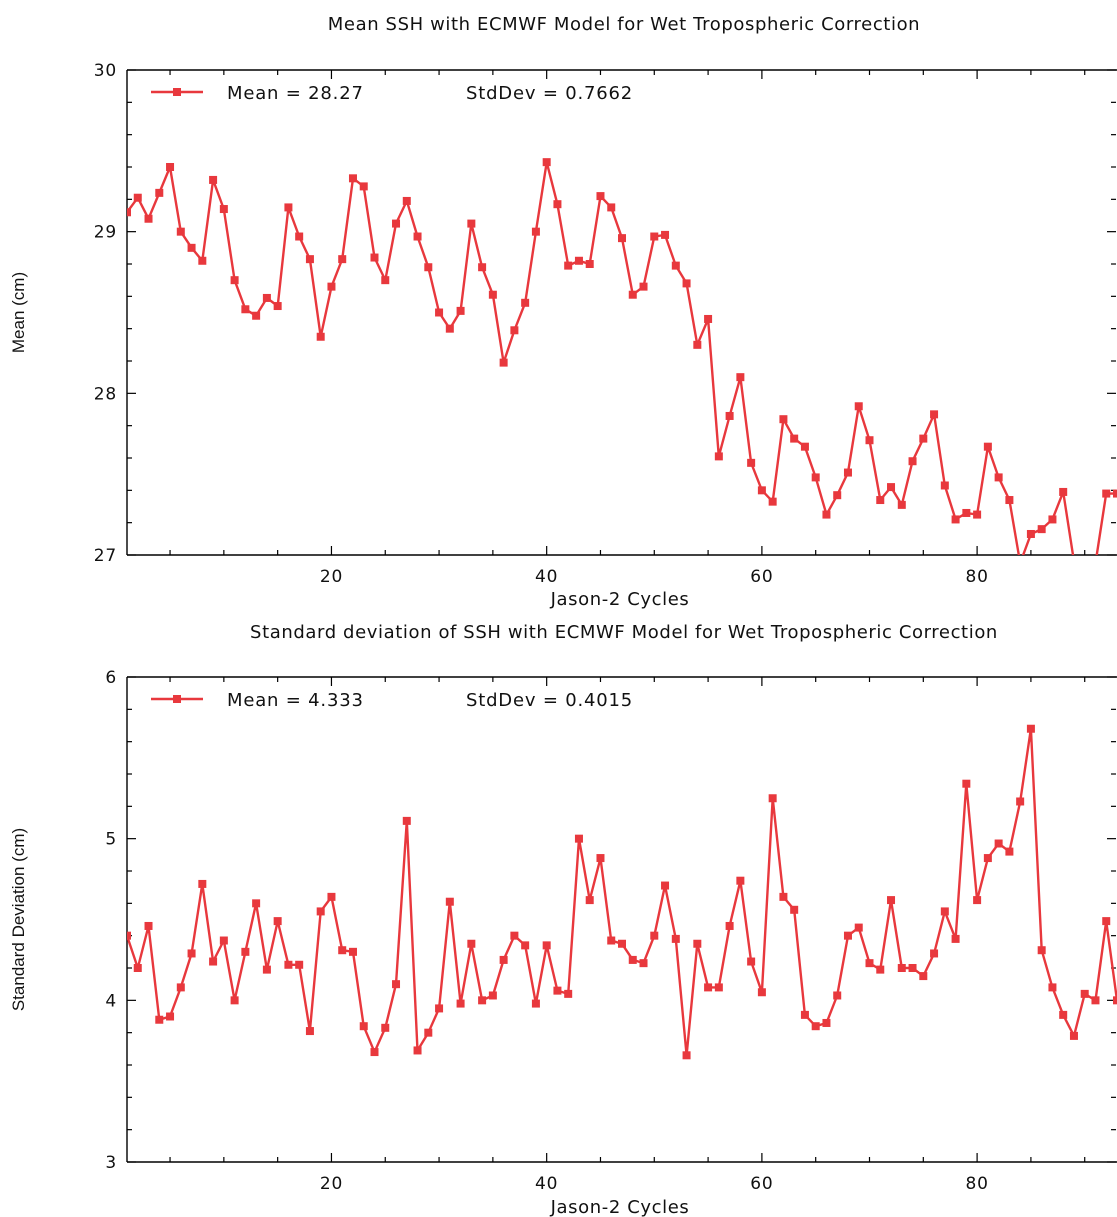 The width and height of the screenshot is (1117, 1217). I want to click on y-tick-label: 5, so click(111, 840).